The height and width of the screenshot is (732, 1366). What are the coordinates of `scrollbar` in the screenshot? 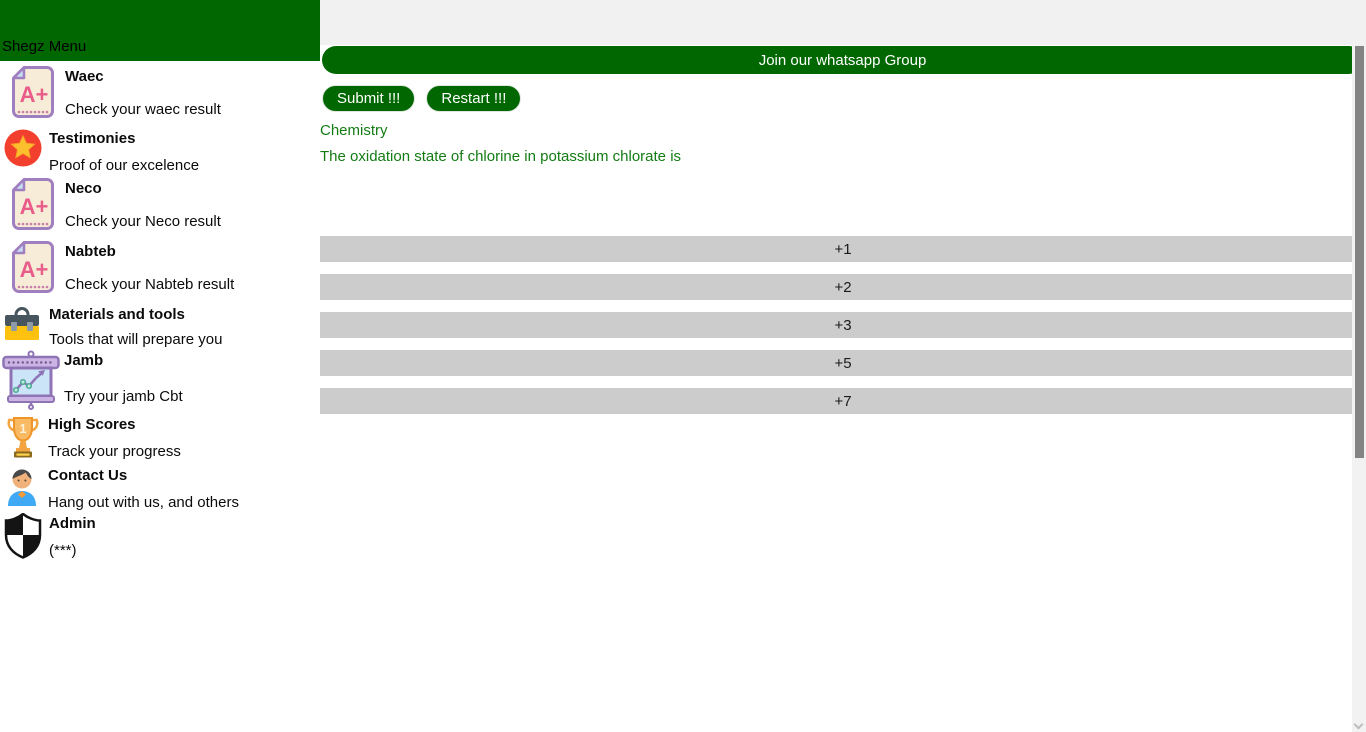 It's located at (1359, 388).